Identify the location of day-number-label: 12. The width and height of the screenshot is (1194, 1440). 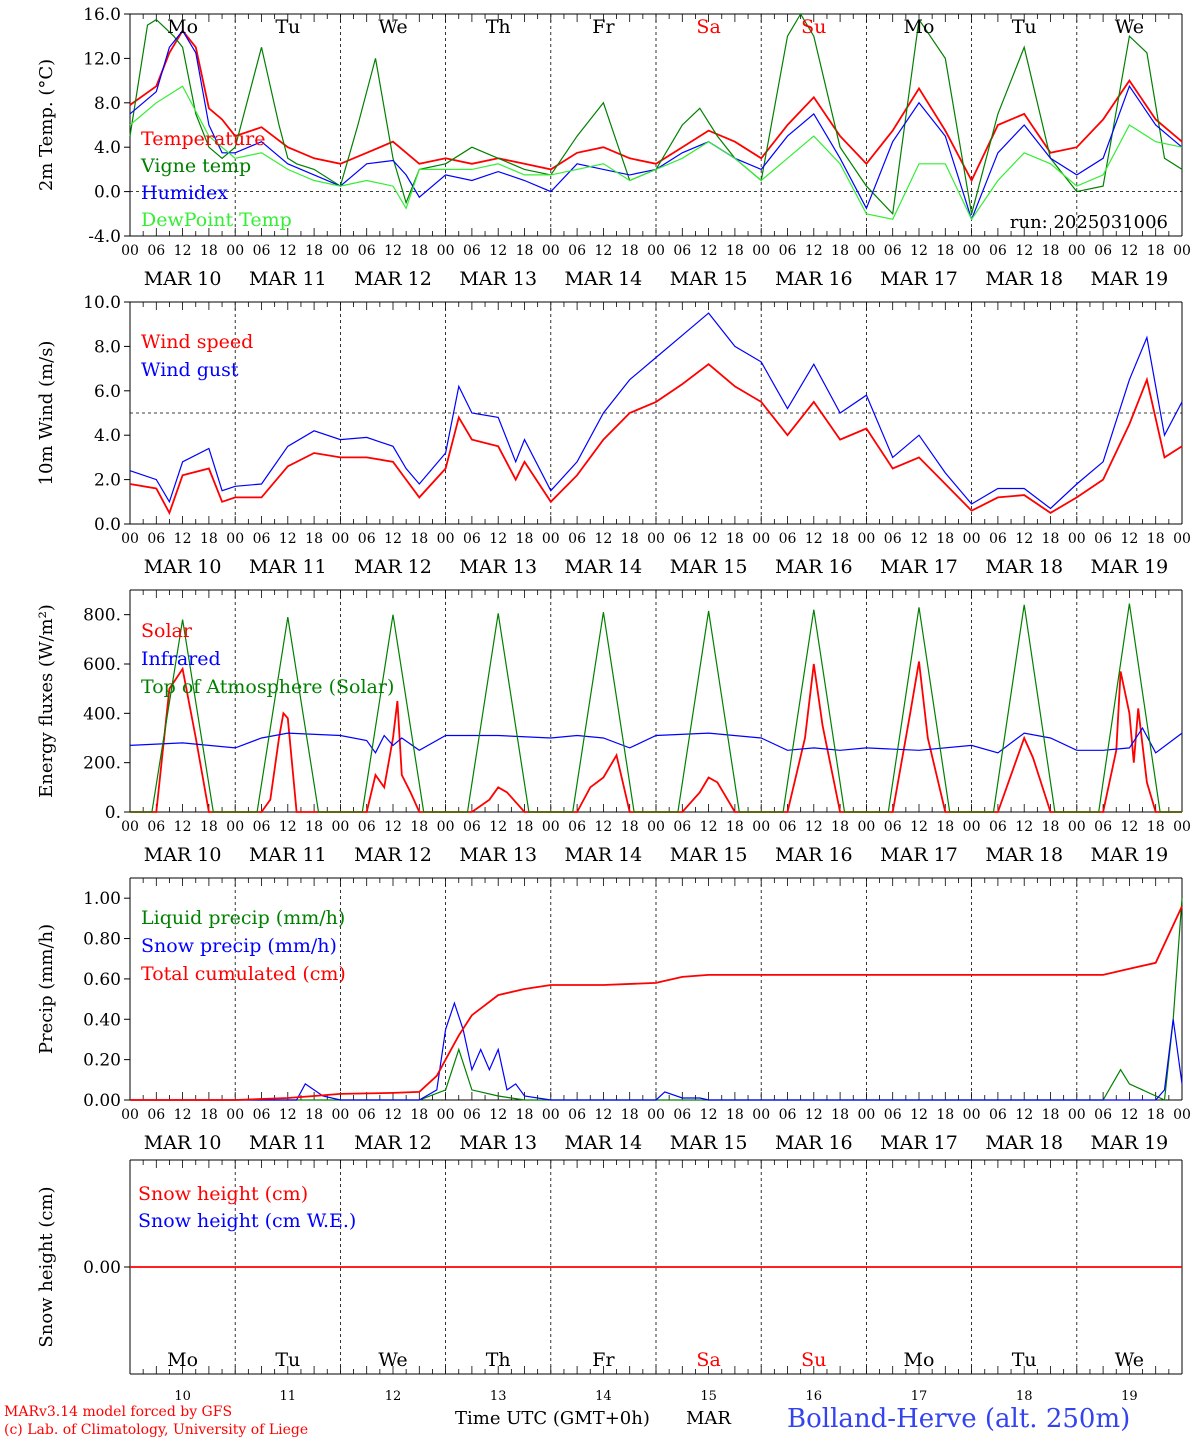
(393, 1396).